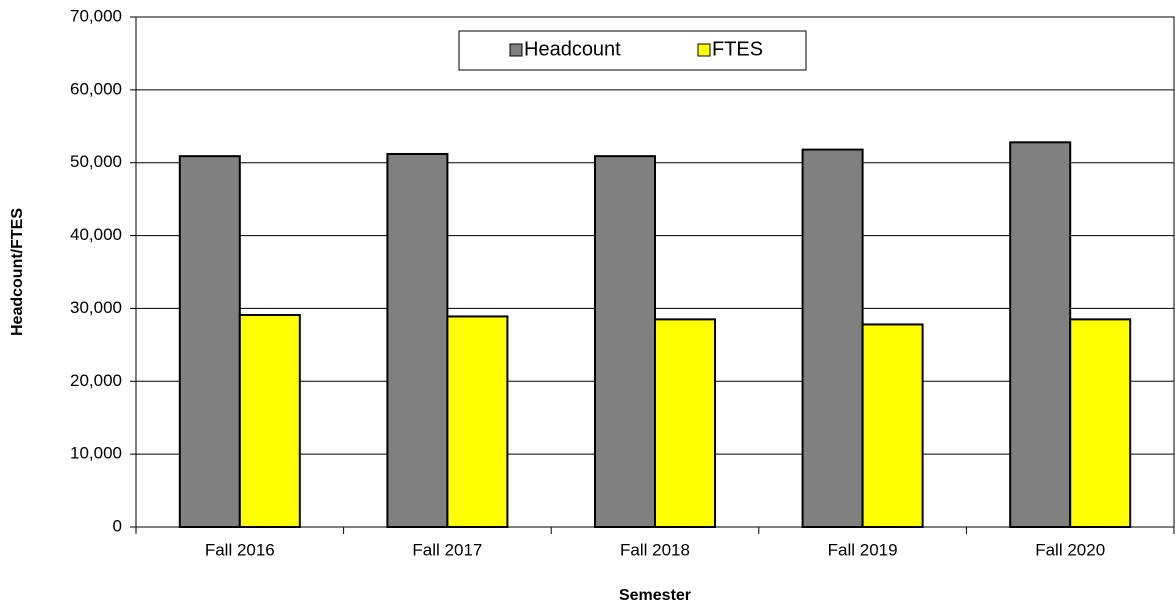 The width and height of the screenshot is (1175, 606). What do you see at coordinates (1070, 549) in the screenshot?
I see `x-tick-label: Fall 2020` at bounding box center [1070, 549].